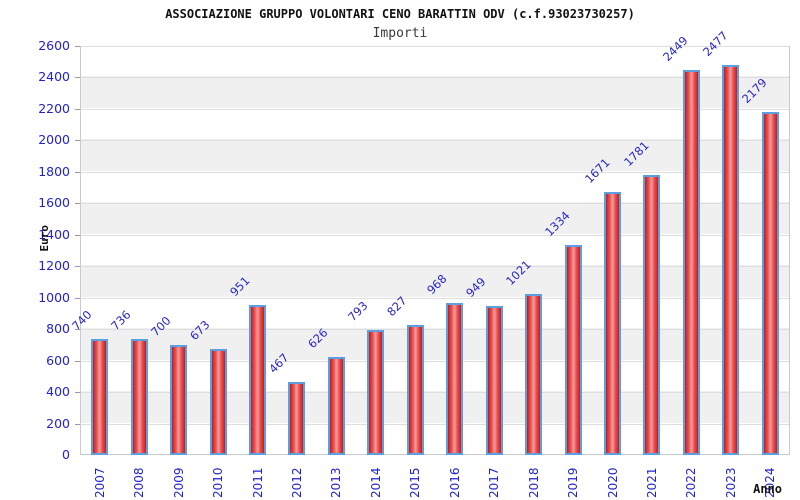  I want to click on x-tick-label: 2010, so click(218, 480).